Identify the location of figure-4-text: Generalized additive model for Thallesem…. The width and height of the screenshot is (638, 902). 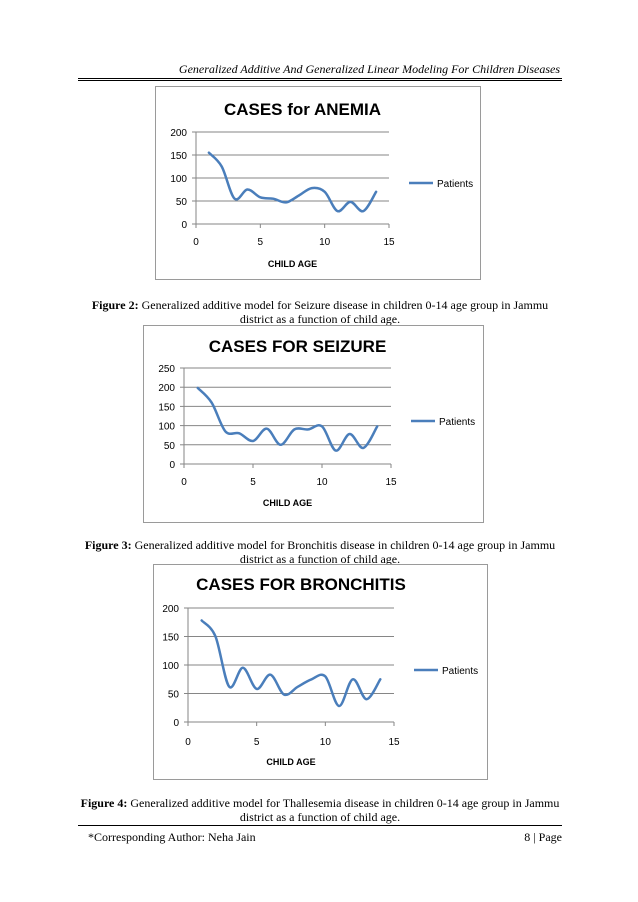
(343, 810).